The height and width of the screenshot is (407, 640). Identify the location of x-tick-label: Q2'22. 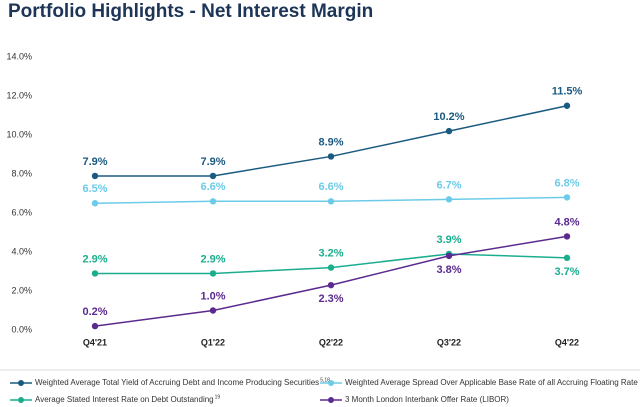
(331, 342).